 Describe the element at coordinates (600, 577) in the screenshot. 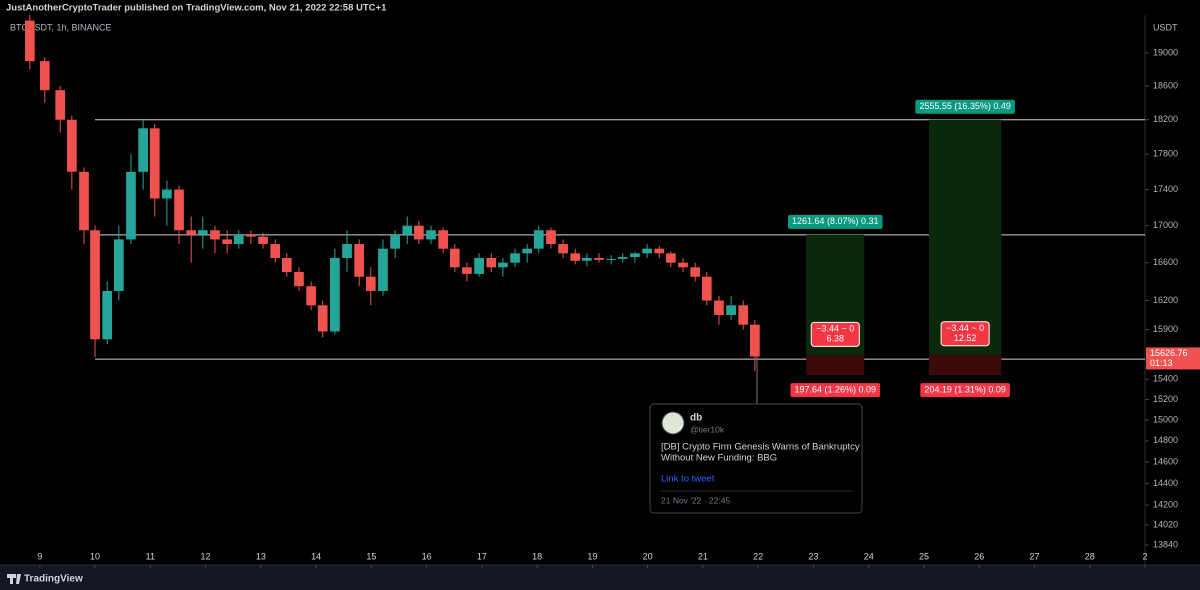

I see `footer-bar` at that location.